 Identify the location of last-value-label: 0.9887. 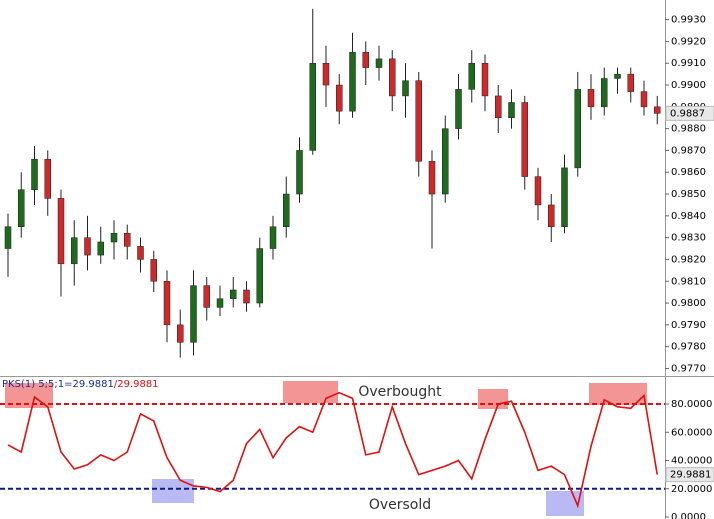
(687, 113).